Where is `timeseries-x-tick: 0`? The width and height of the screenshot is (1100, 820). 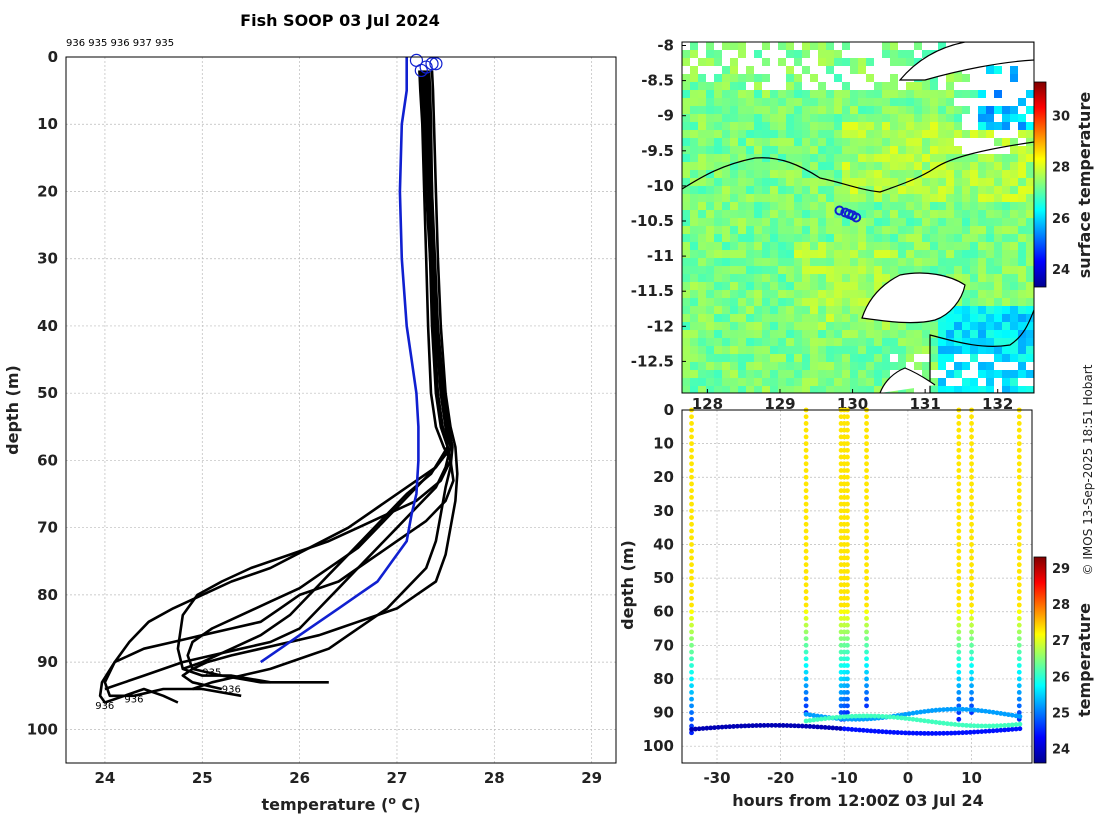
timeseries-x-tick: 0 is located at coordinates (908, 778).